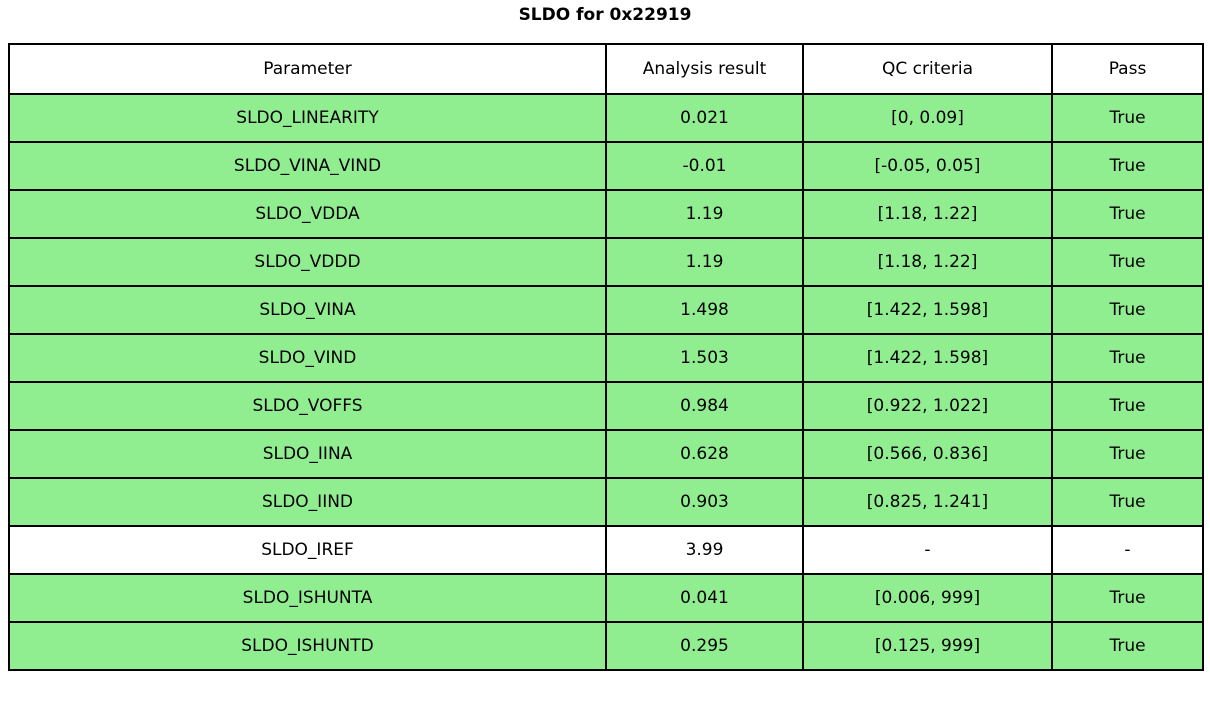  I want to click on qc-criteria-cell: [0.922, 1.022], so click(927, 406).